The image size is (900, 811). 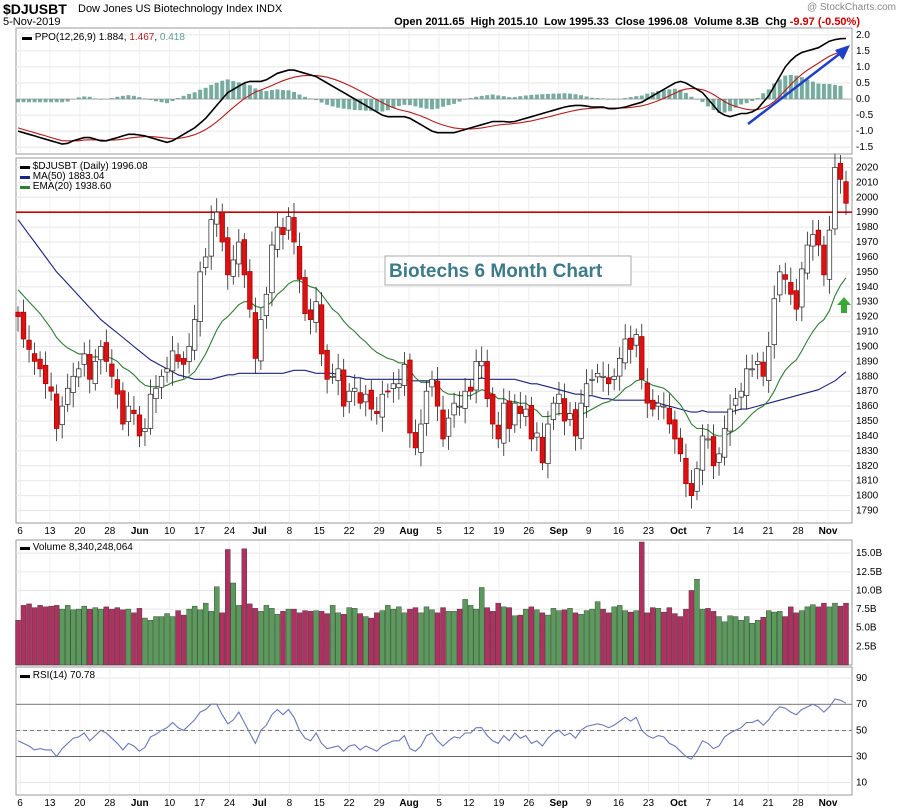 I want to click on ppo-ytick: 0.0, so click(x=863, y=99).